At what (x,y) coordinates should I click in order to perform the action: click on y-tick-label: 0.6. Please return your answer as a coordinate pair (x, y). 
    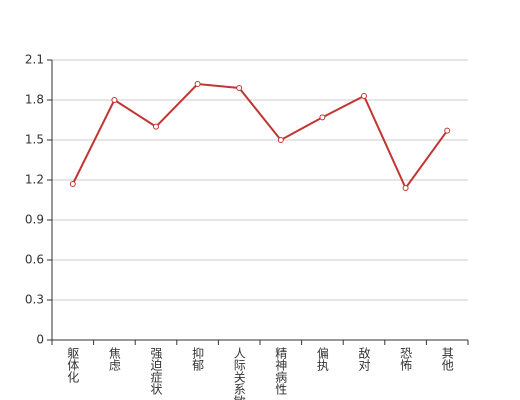
    Looking at the image, I should click on (34, 260).